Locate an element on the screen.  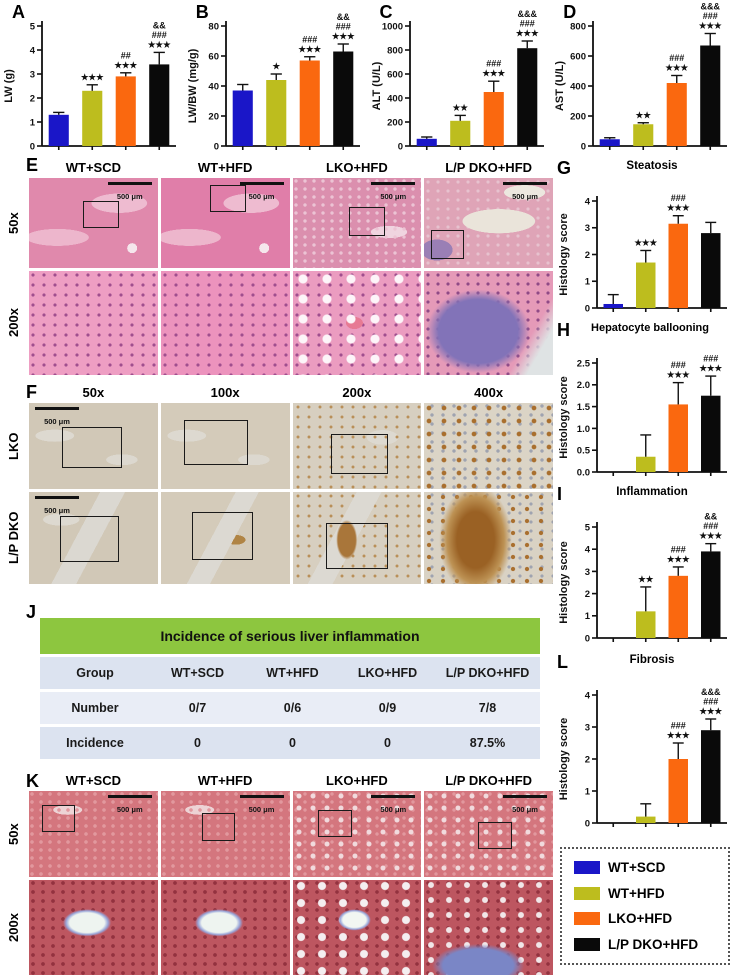
table-cell: 0/9 is located at coordinates (387, 708).